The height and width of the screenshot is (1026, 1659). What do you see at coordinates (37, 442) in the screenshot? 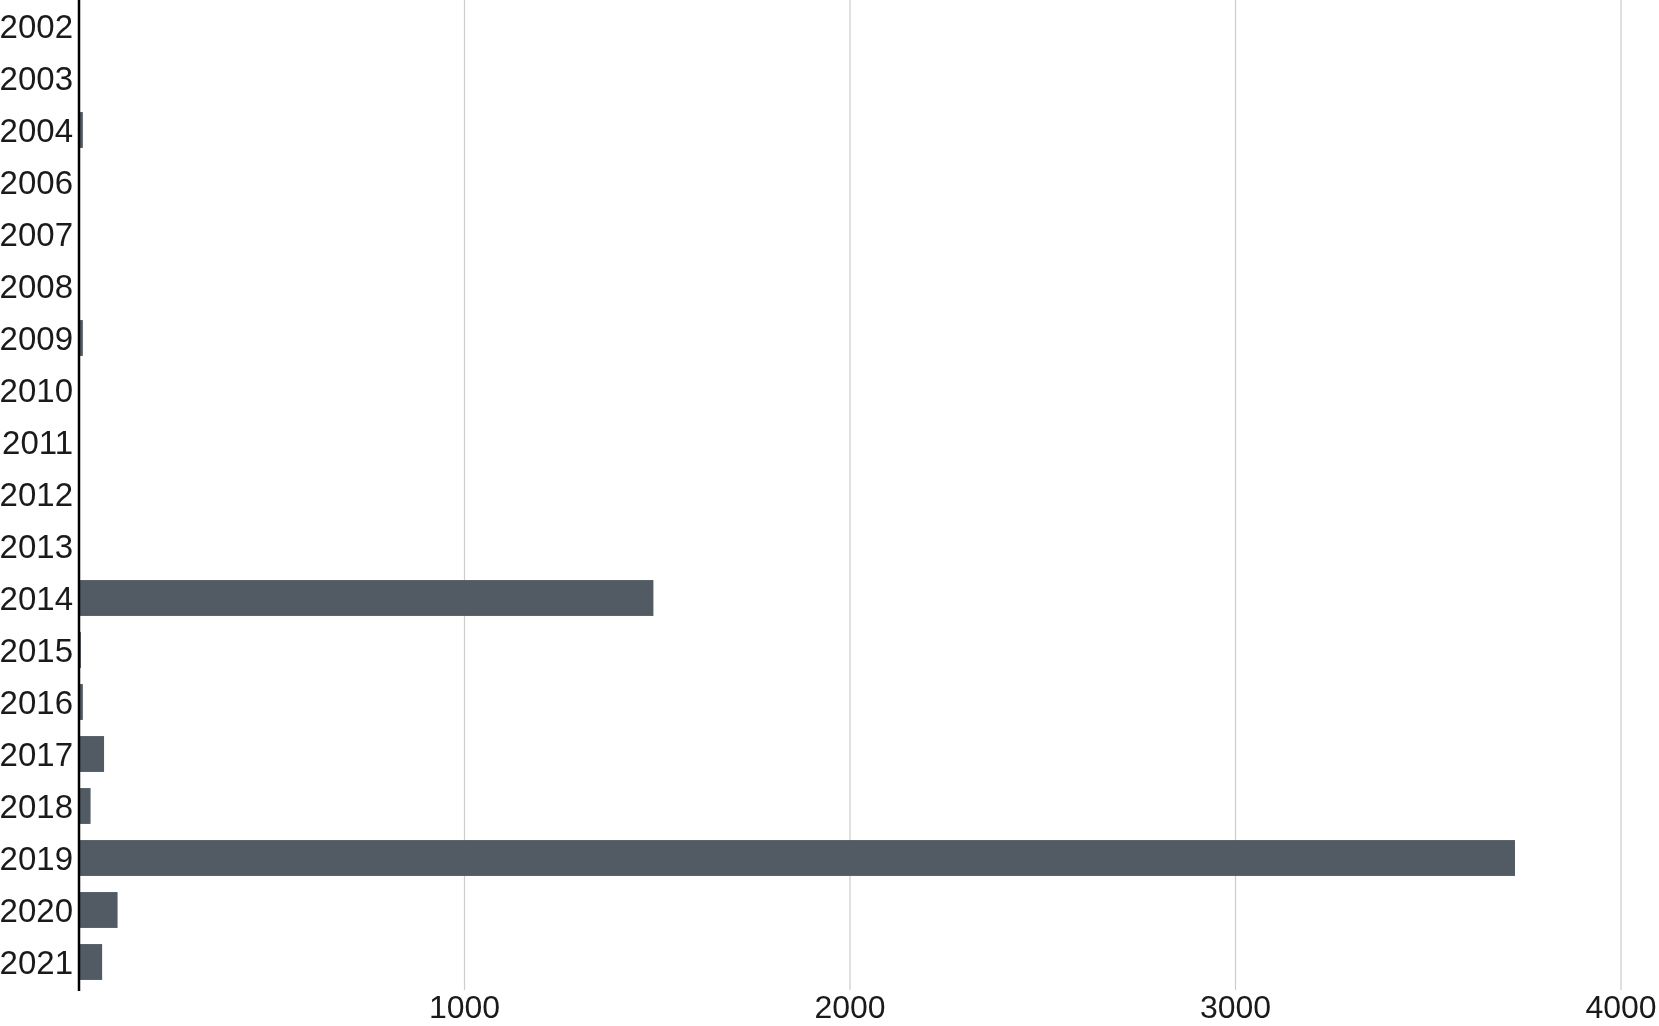
I see `y-tick-label: 2011` at bounding box center [37, 442].